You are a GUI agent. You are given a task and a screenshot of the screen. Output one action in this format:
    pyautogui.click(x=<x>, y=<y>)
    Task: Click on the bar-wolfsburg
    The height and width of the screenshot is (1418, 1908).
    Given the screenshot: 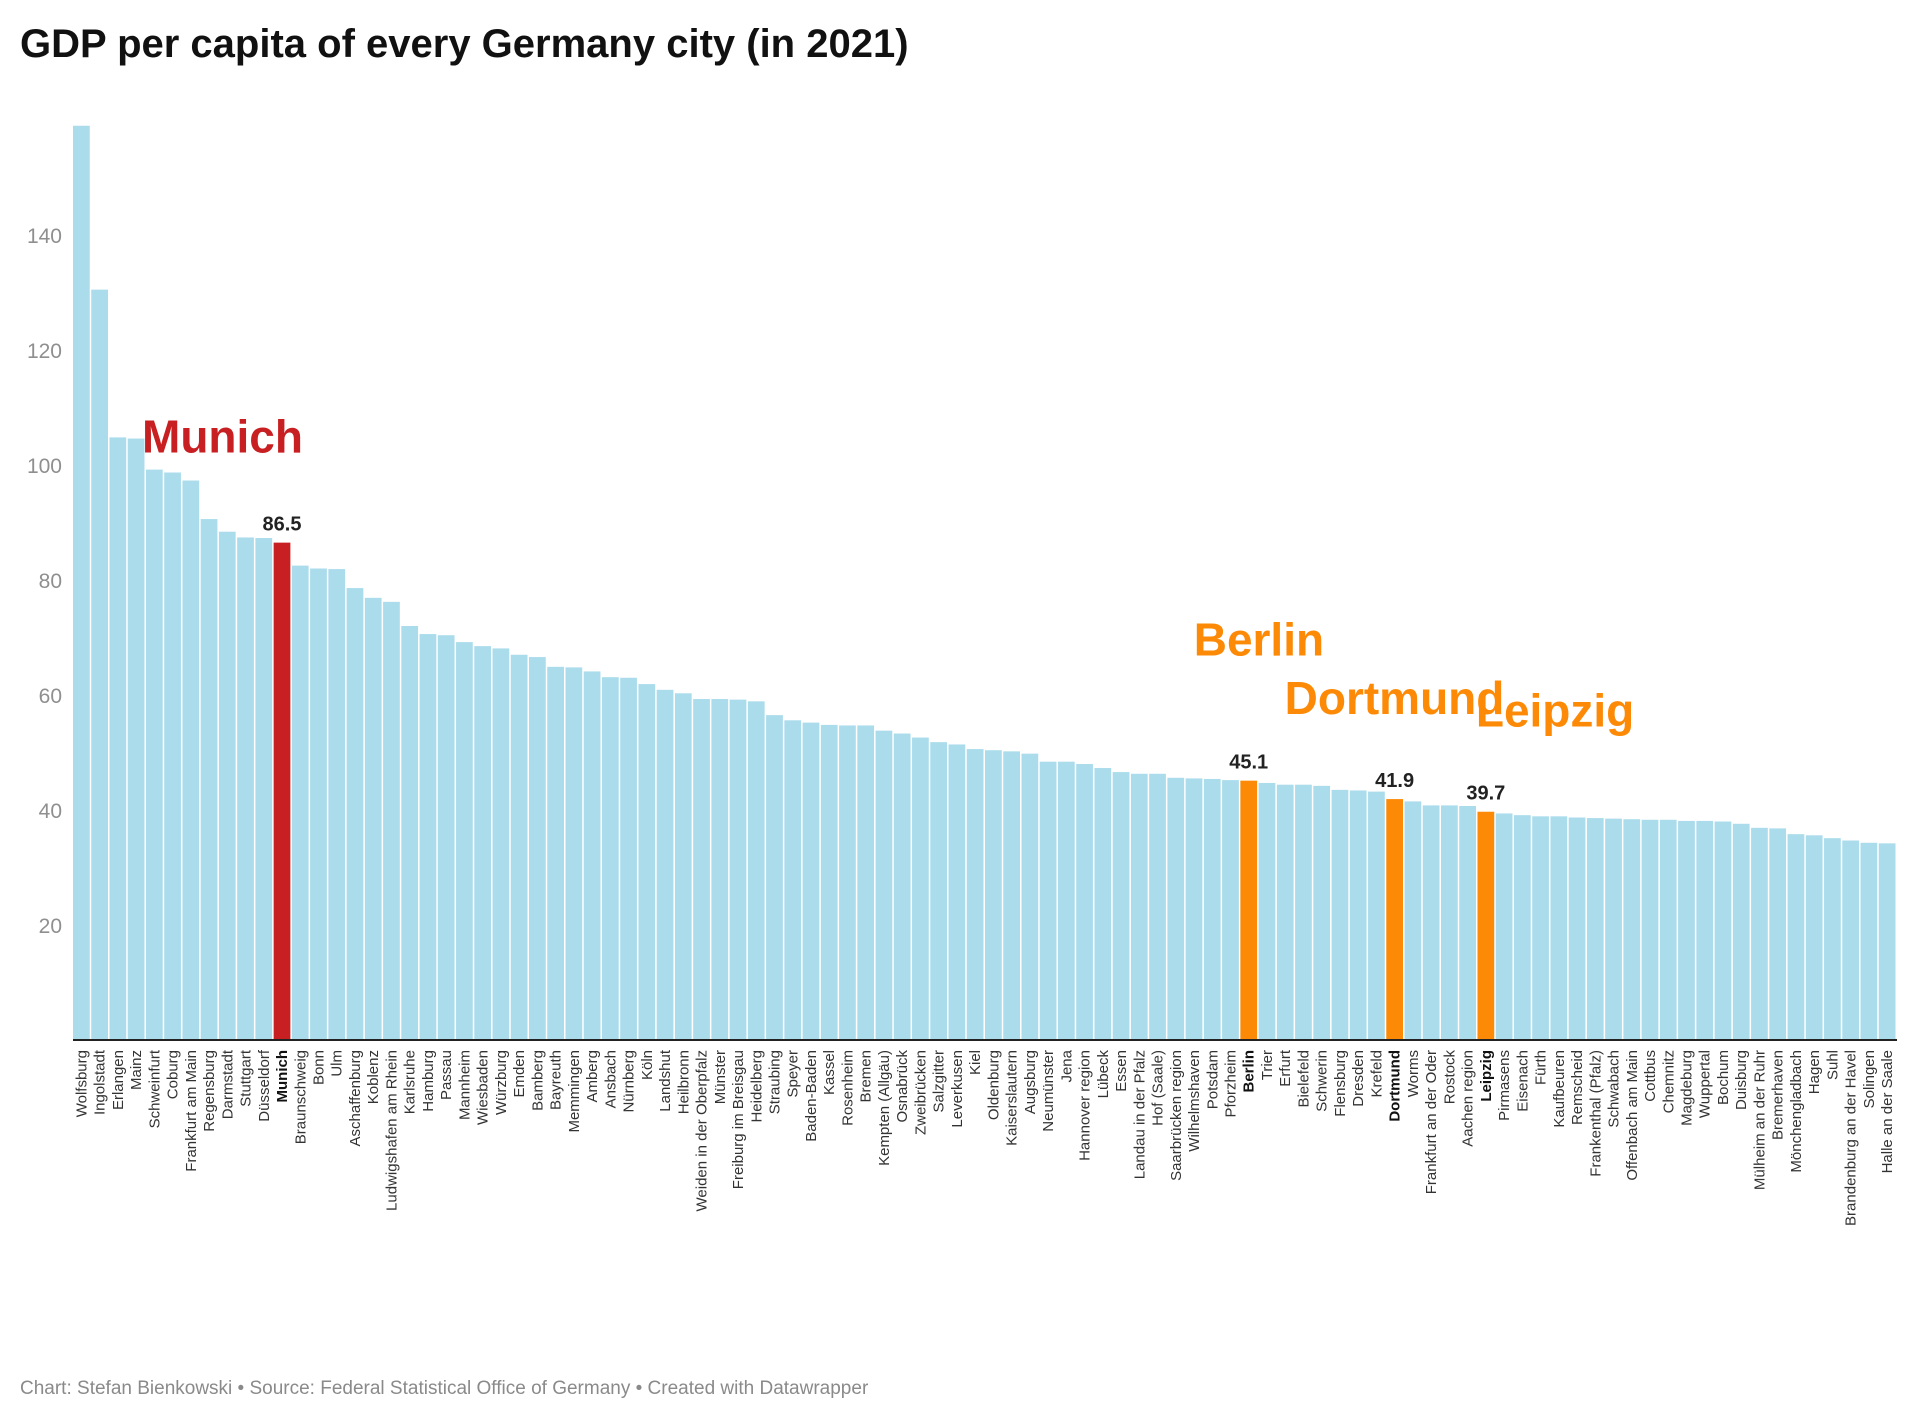 What is the action you would take?
    pyautogui.click(x=81, y=582)
    